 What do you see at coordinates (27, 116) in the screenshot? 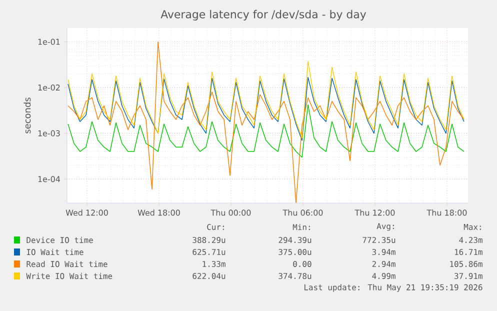
I see `y-axis-title: seconds` at bounding box center [27, 116].